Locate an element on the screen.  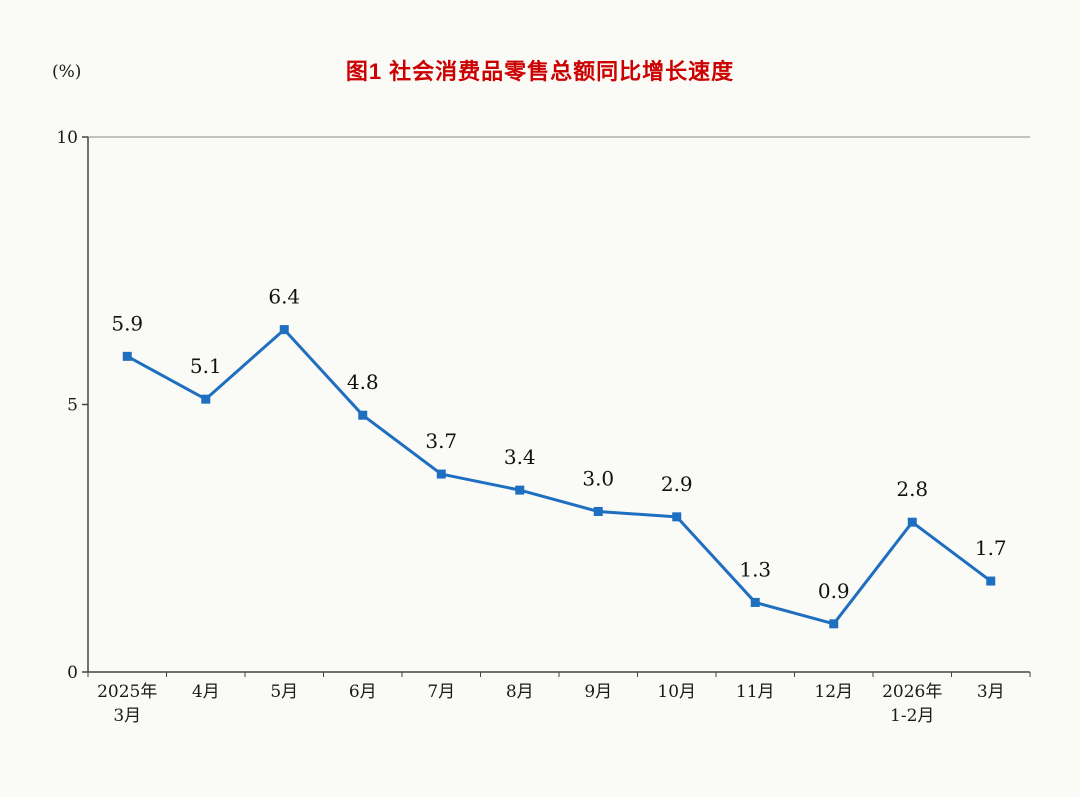
y-tick-label: 10 is located at coordinates (67, 138).